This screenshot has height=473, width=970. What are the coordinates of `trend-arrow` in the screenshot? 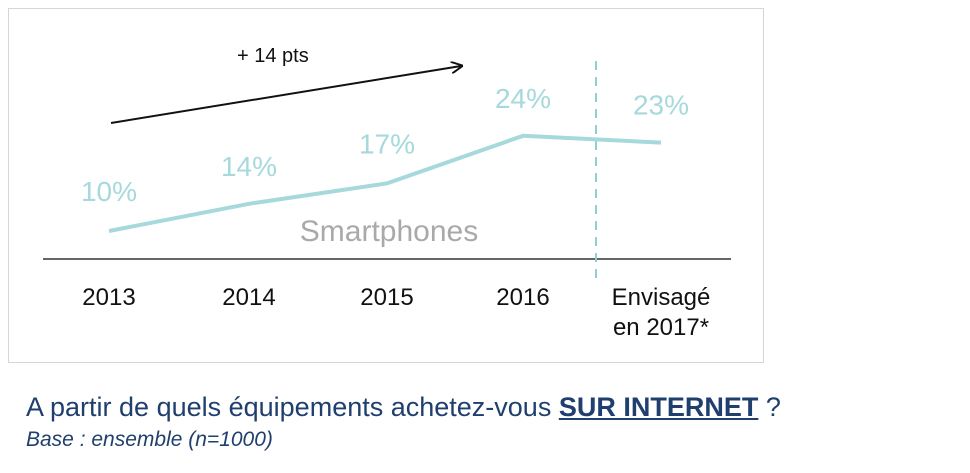 It's located at (285, 95).